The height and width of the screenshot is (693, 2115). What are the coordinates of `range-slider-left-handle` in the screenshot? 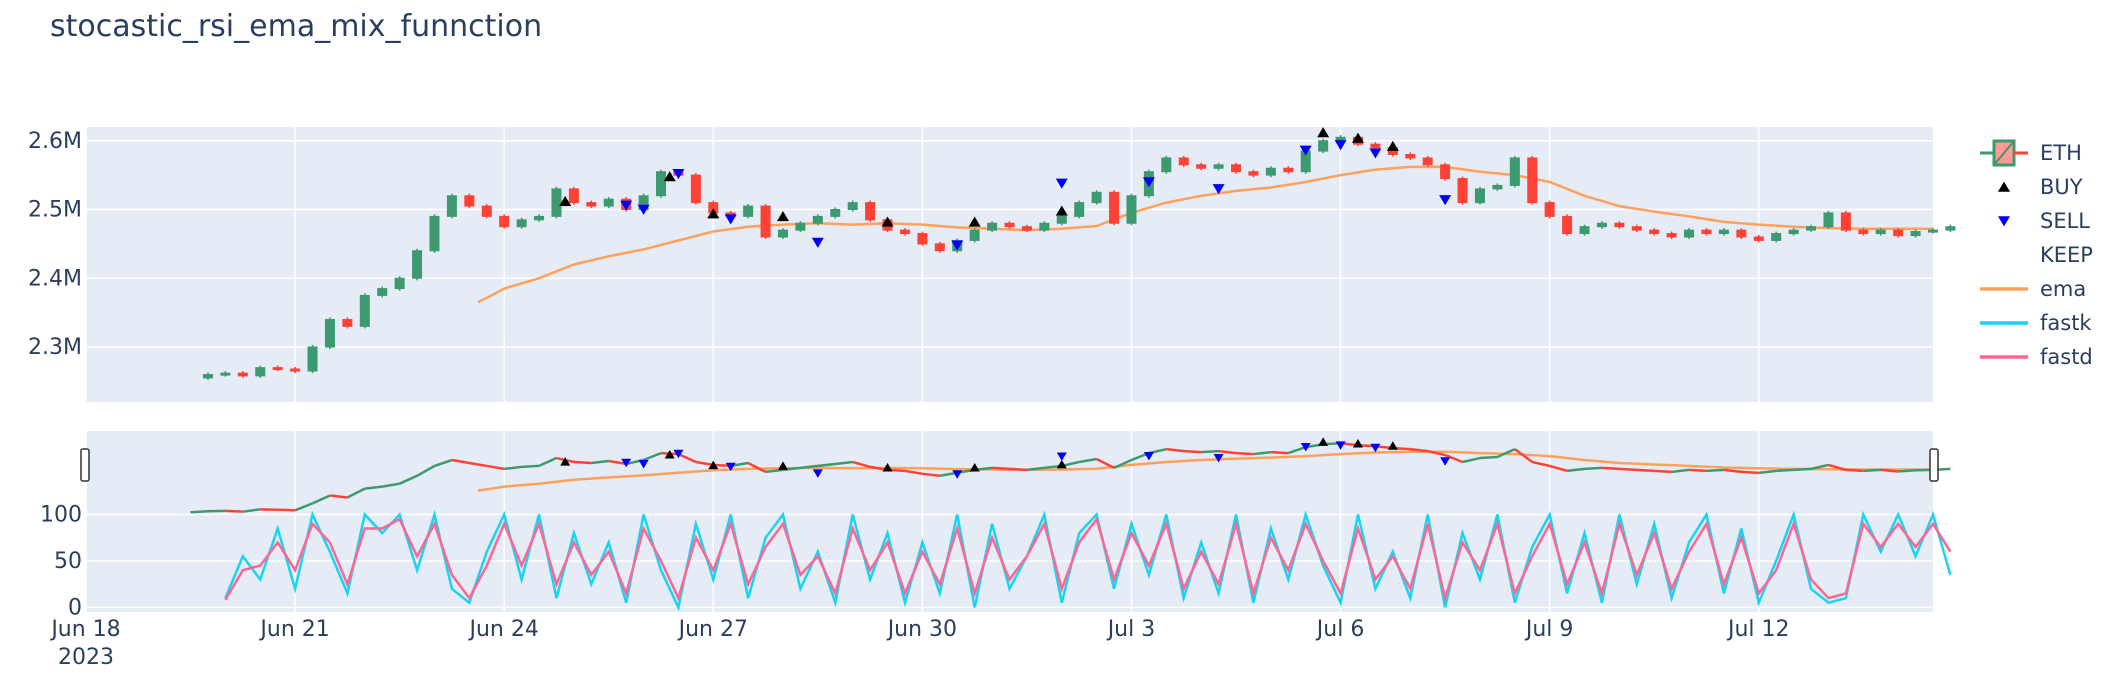 It's located at (85, 465).